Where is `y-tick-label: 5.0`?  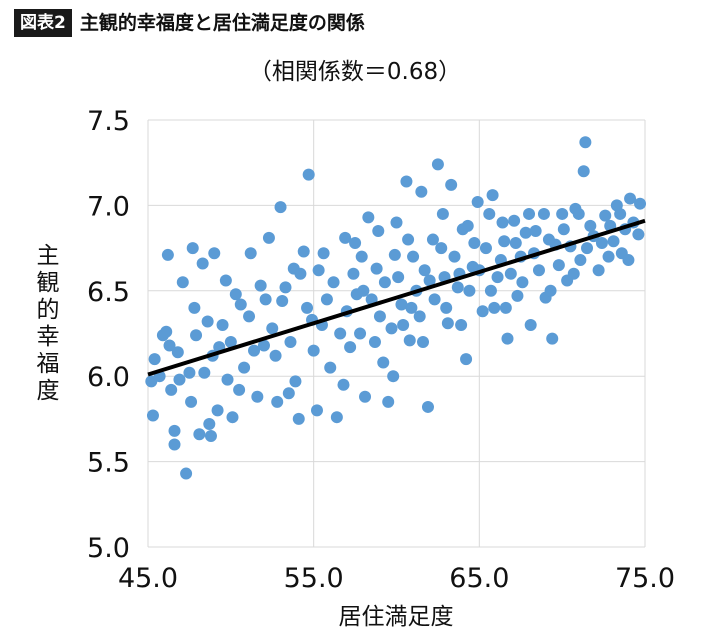
y-tick-label: 5.0 is located at coordinates (108, 548).